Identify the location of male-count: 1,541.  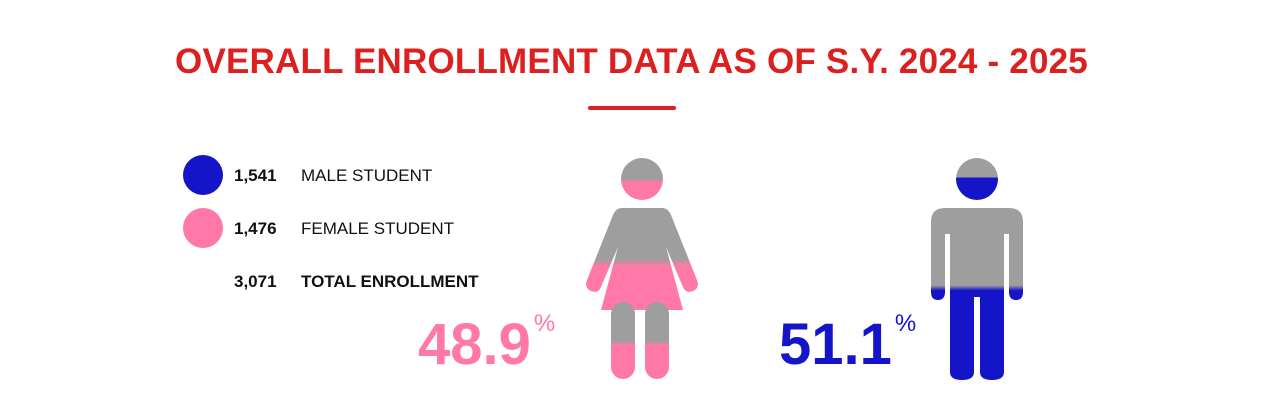
(255, 175).